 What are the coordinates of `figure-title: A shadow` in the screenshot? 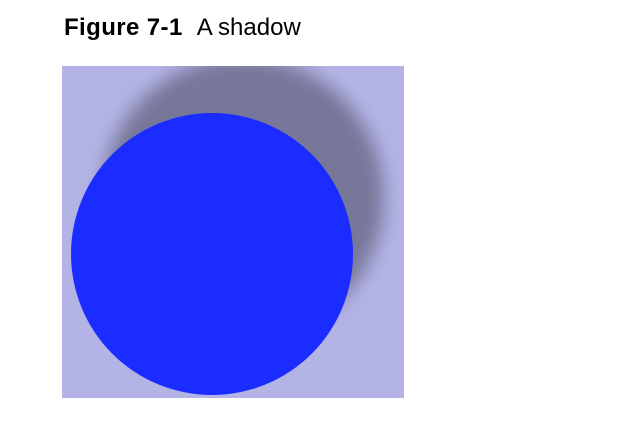 It's located at (248, 27).